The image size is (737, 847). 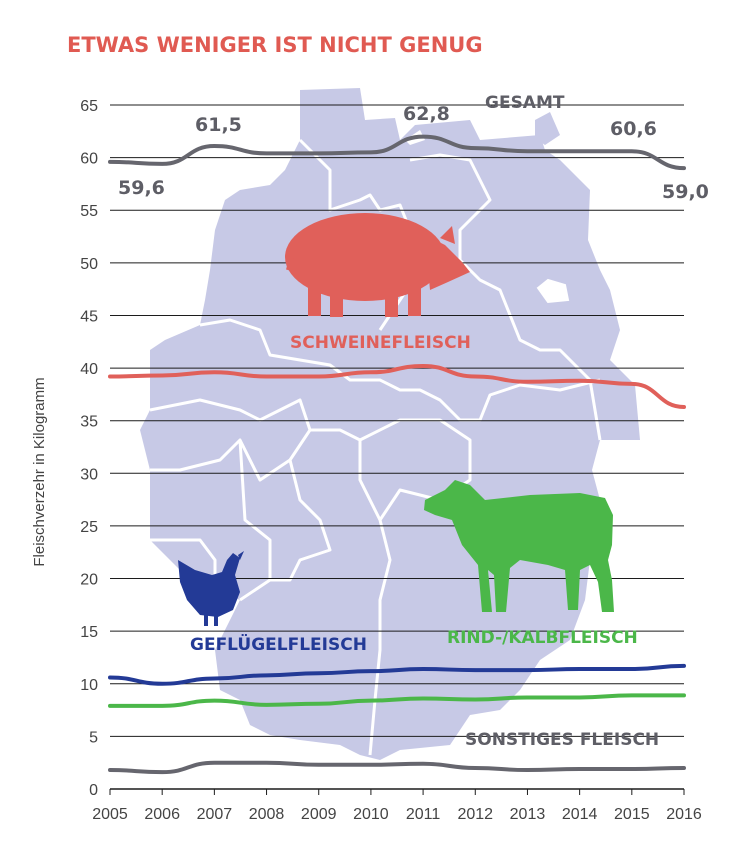 I want to click on x-tick-label: 2016, so click(x=684, y=814).